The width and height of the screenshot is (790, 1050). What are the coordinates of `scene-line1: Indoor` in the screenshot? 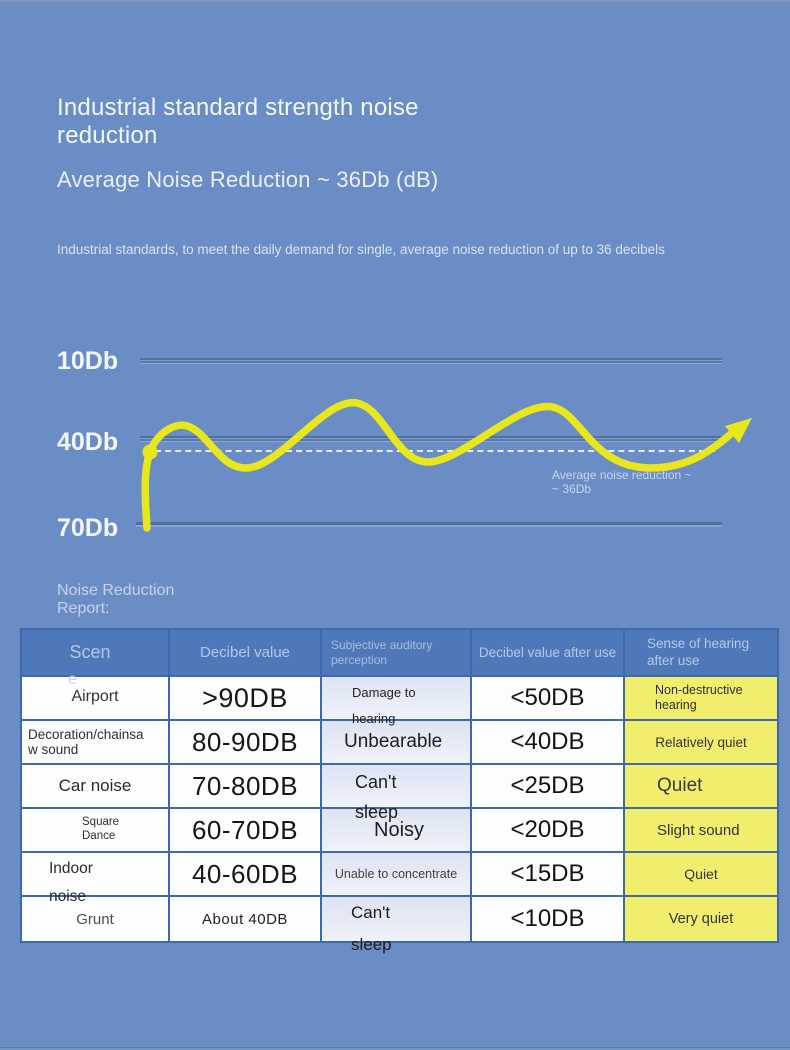 It's located at (71, 868).